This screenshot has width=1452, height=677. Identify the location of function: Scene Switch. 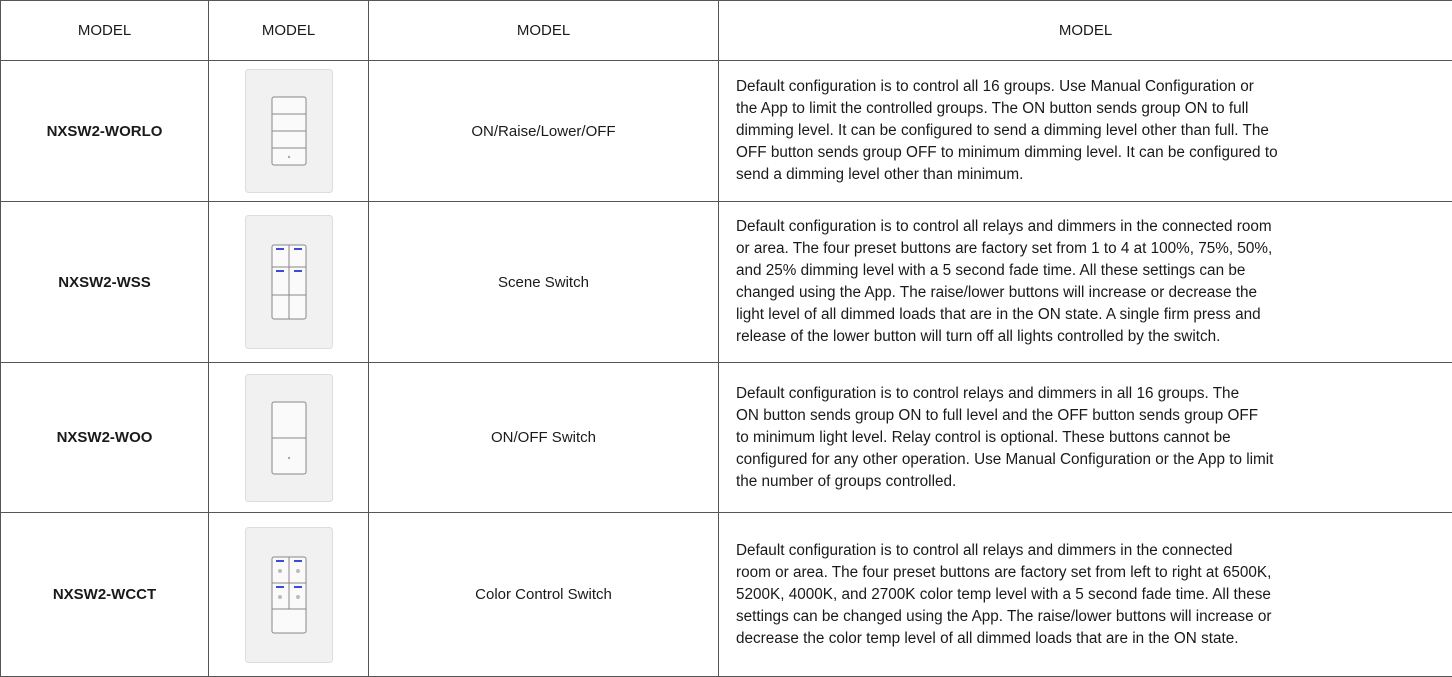
(543, 282).